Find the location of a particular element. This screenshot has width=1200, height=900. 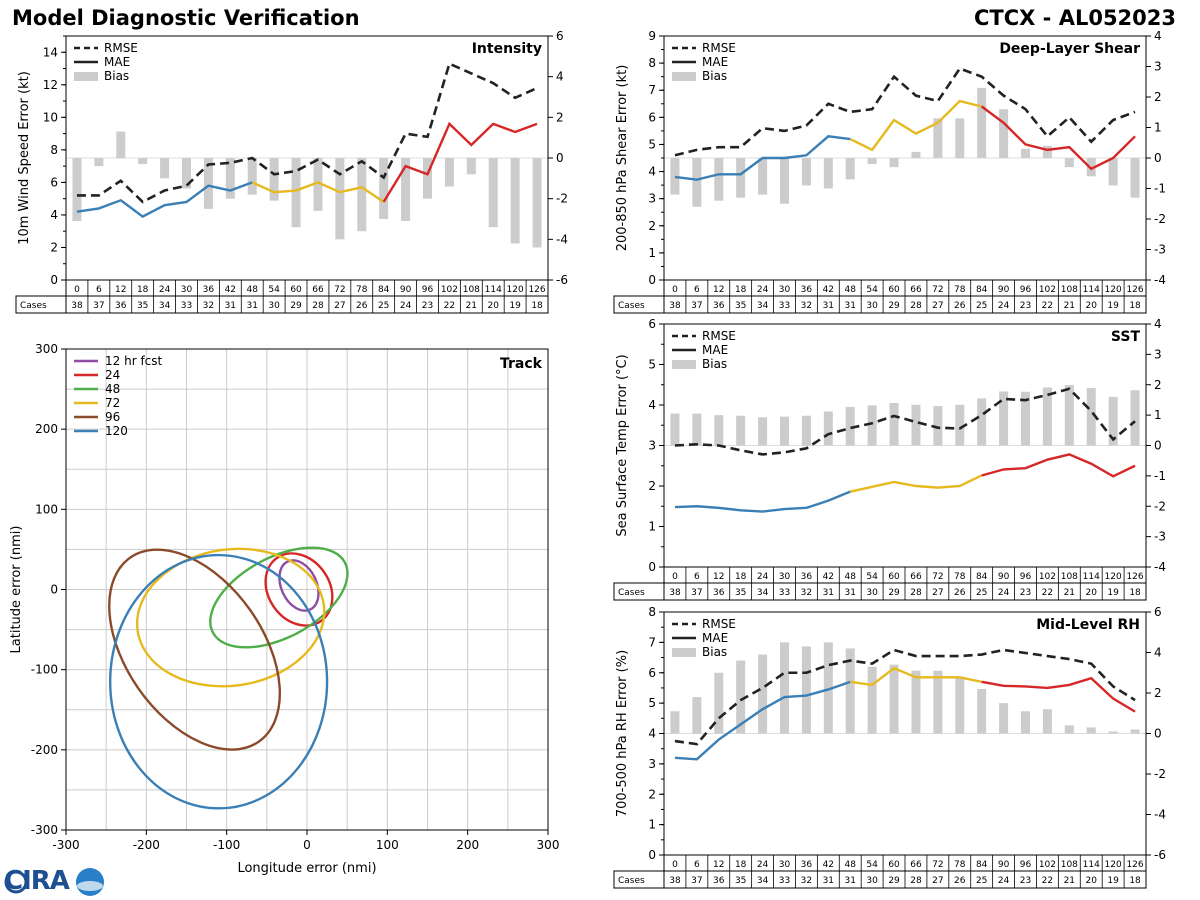

y-tick-label: 0 is located at coordinates (652, 280).